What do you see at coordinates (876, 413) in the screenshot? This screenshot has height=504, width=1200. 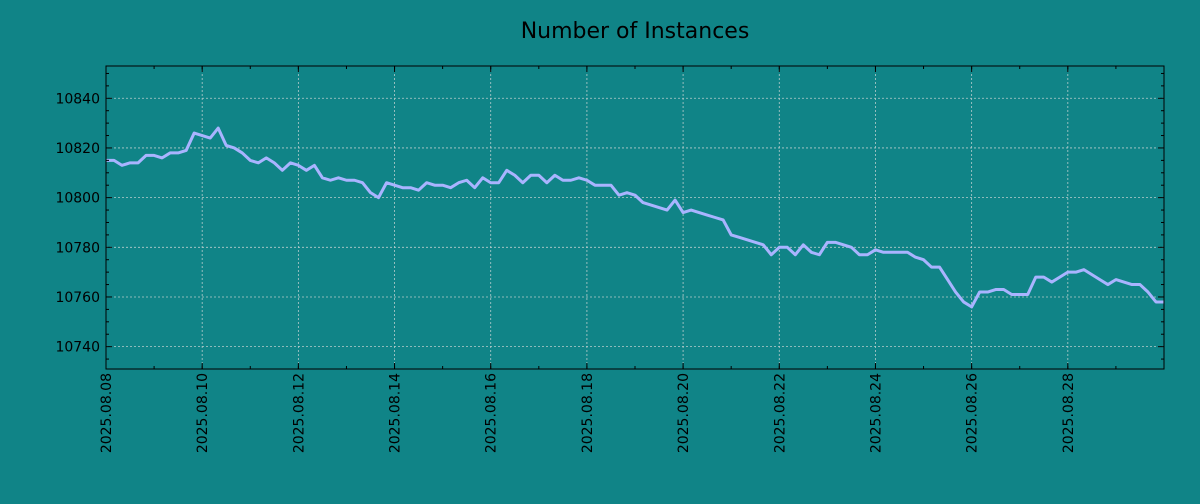 I see `x-tick-label: 2025.08.24` at bounding box center [876, 413].